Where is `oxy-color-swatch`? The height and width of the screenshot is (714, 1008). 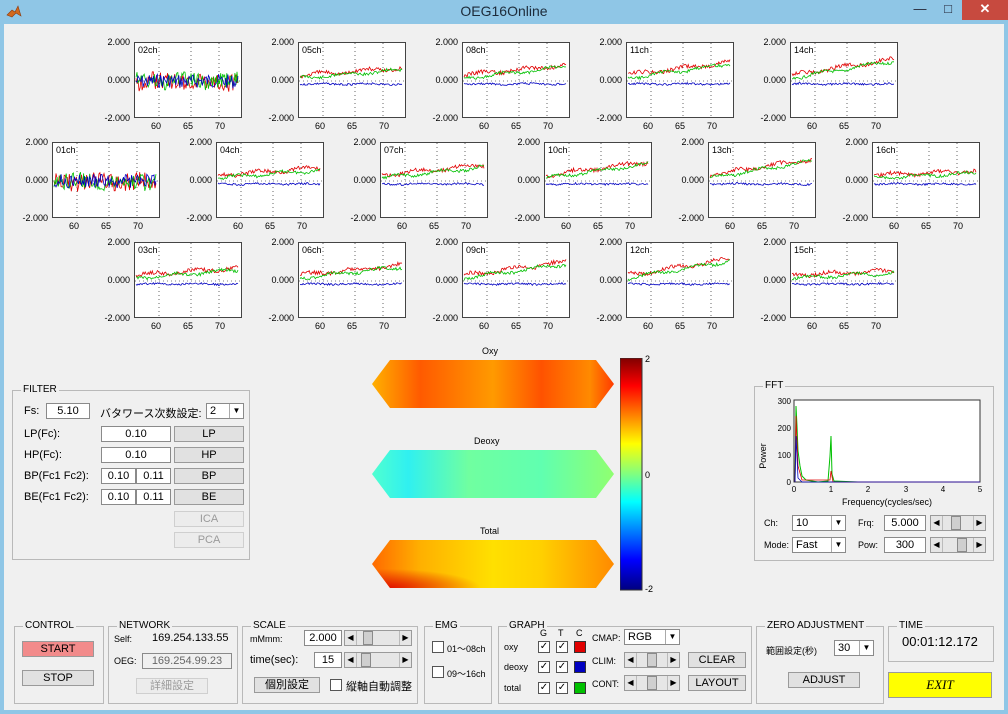
oxy-color-swatch is located at coordinates (580, 647).